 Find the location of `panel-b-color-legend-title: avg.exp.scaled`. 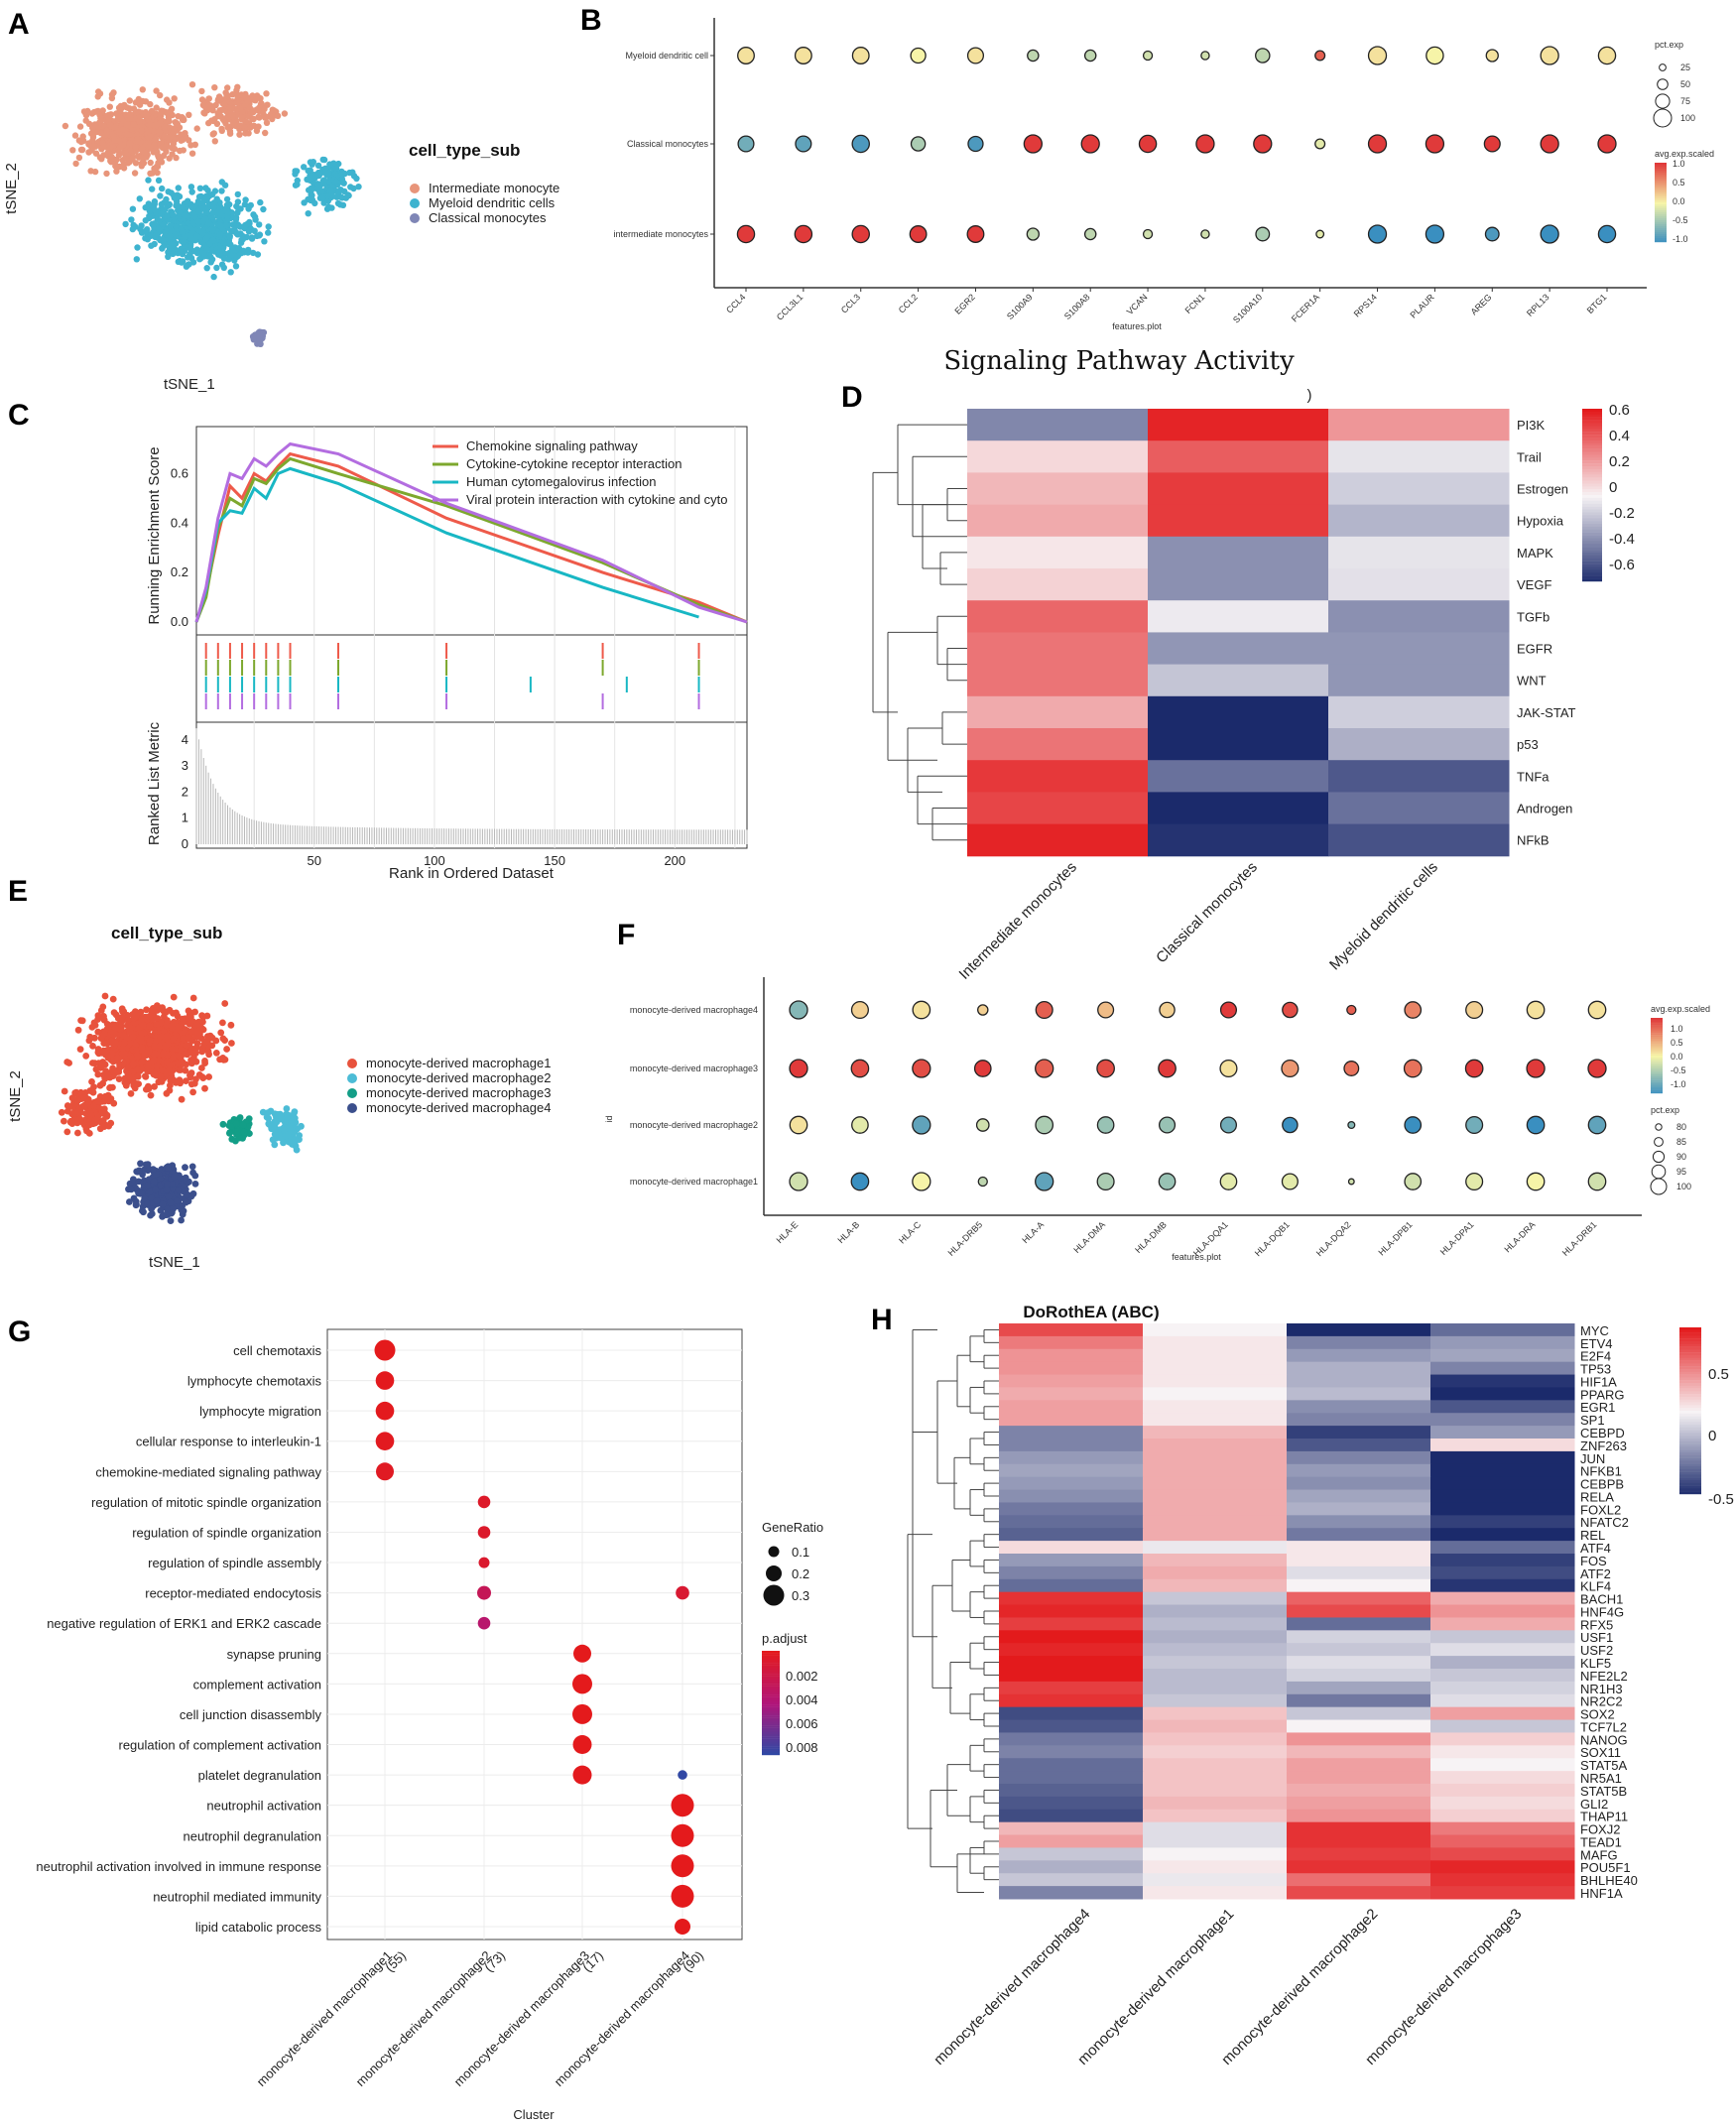

panel-b-color-legend-title: avg.exp.scaled is located at coordinates (1684, 154).